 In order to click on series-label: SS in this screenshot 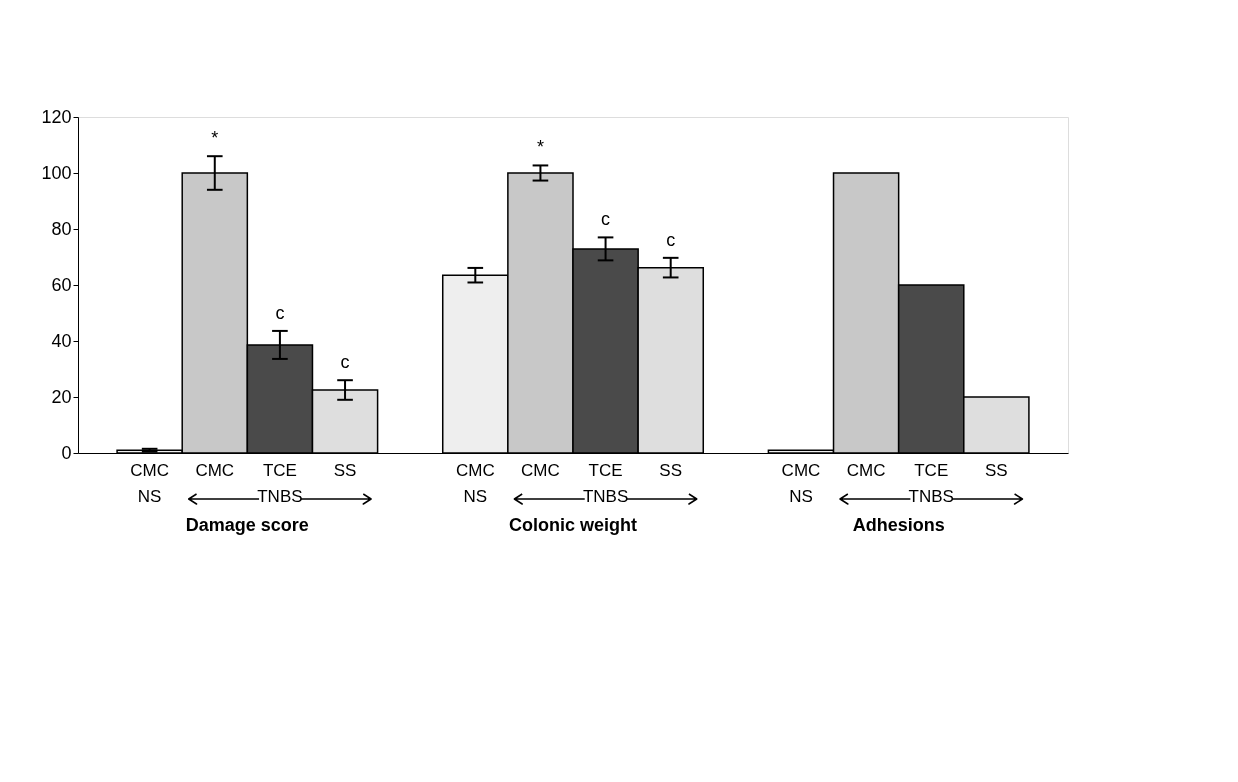, I will do `click(345, 470)`.